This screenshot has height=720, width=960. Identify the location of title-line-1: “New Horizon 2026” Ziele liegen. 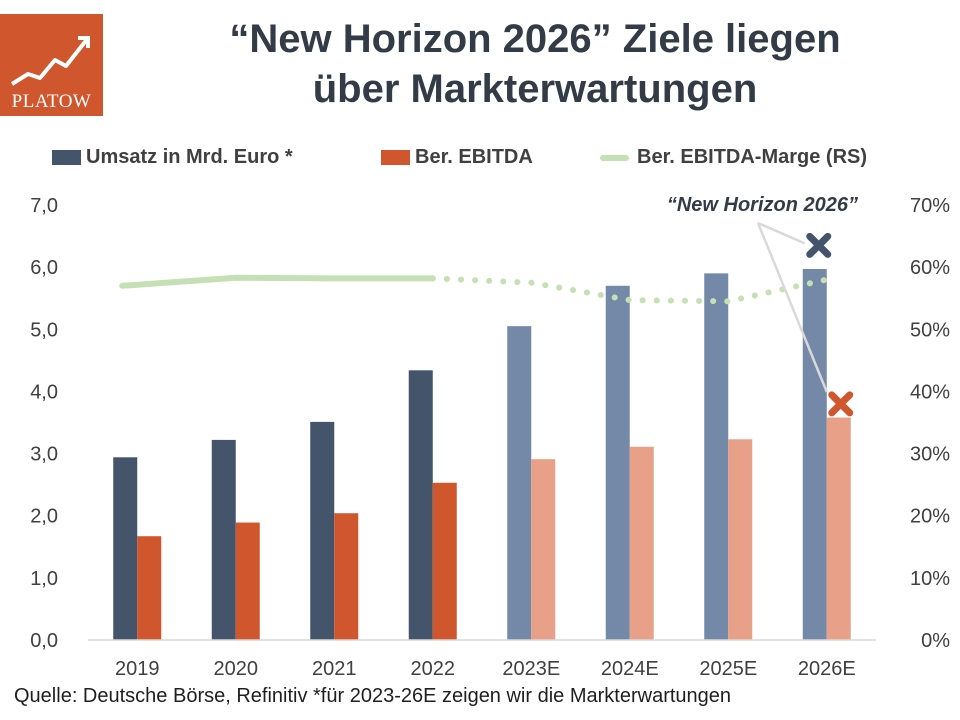
(535, 39).